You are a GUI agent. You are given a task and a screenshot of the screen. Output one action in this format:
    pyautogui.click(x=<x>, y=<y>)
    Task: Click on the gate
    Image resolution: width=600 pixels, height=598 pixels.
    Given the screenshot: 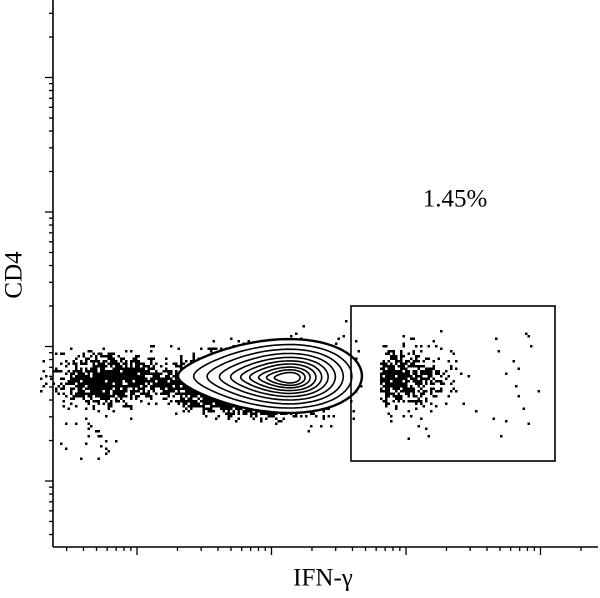 What is the action you would take?
    pyautogui.click(x=453, y=383)
    